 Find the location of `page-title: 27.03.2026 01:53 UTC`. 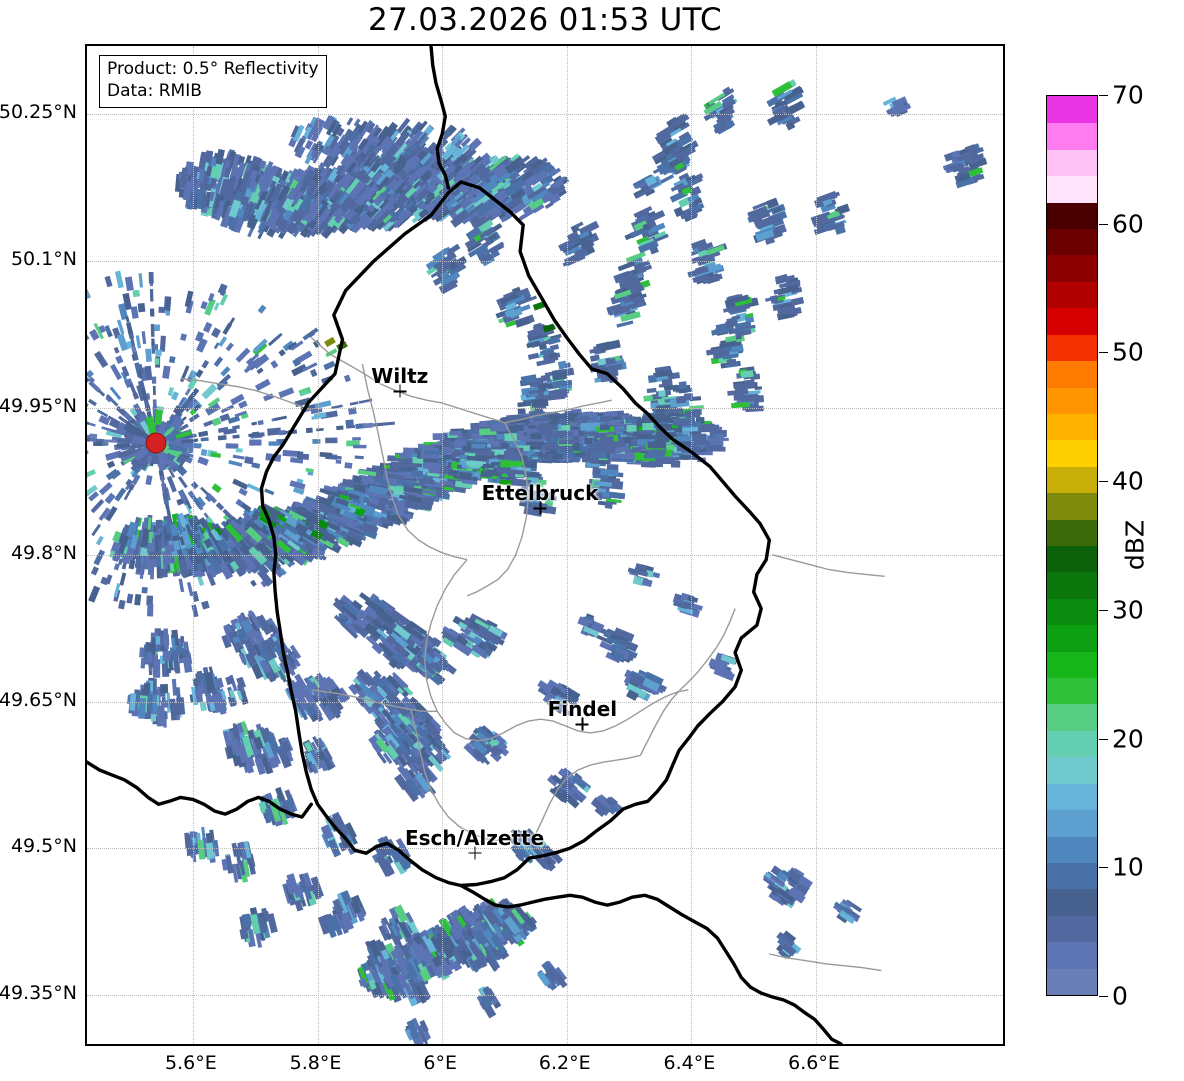

page-title: 27.03.2026 01:53 UTC is located at coordinates (545, 20).